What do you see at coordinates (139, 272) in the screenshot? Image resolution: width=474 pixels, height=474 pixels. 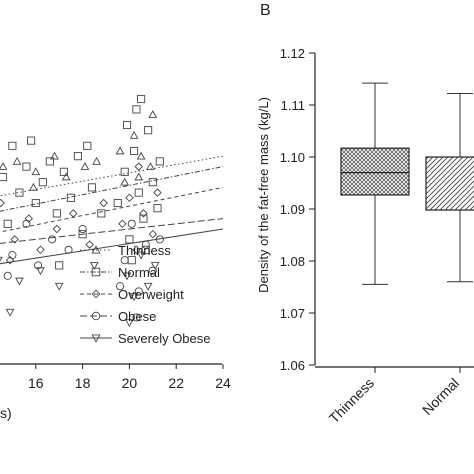 I see `legend-label: Normal` at bounding box center [139, 272].